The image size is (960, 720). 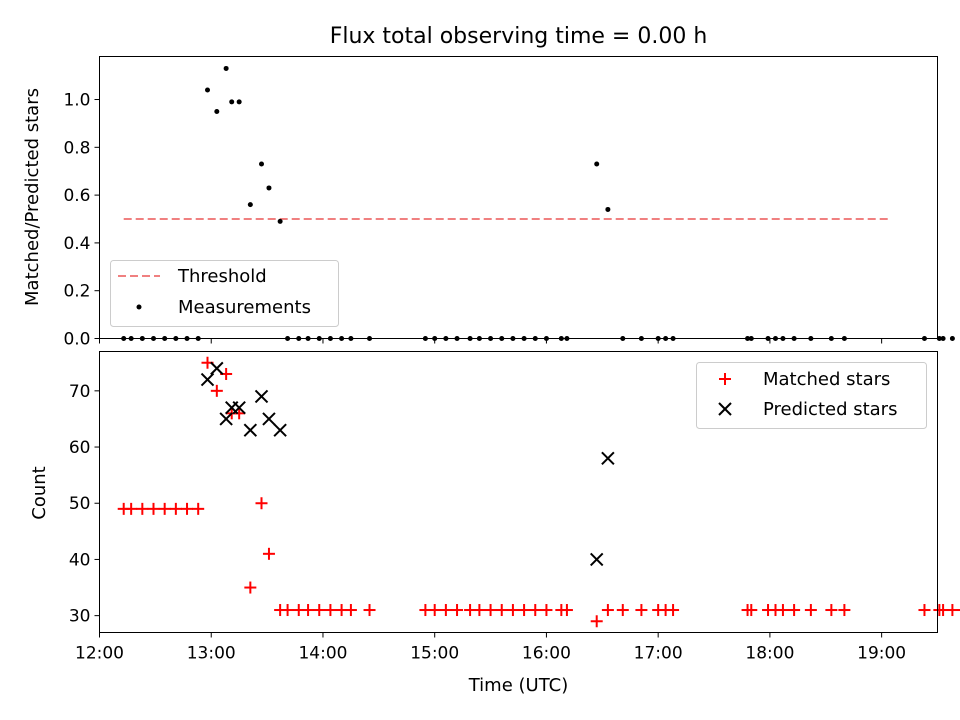 I want to click on top-legend-box, so click(x=224, y=293).